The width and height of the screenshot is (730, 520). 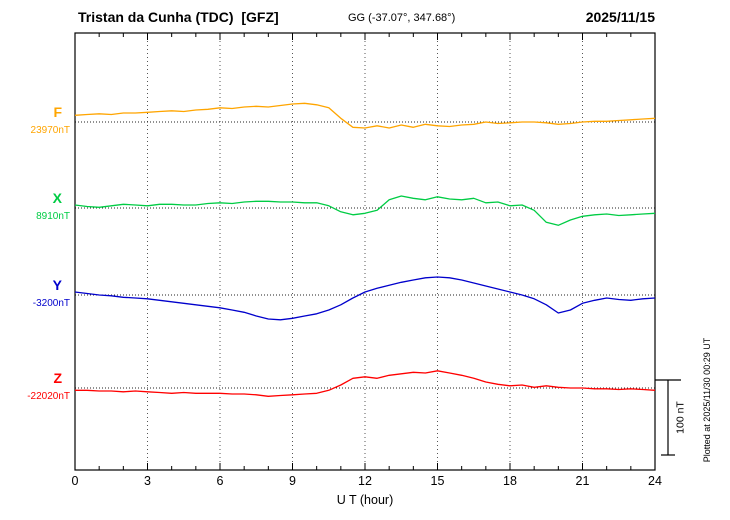 I want to click on station-coordinates: GG (-37.07°, 347.68°), so click(x=402, y=18).